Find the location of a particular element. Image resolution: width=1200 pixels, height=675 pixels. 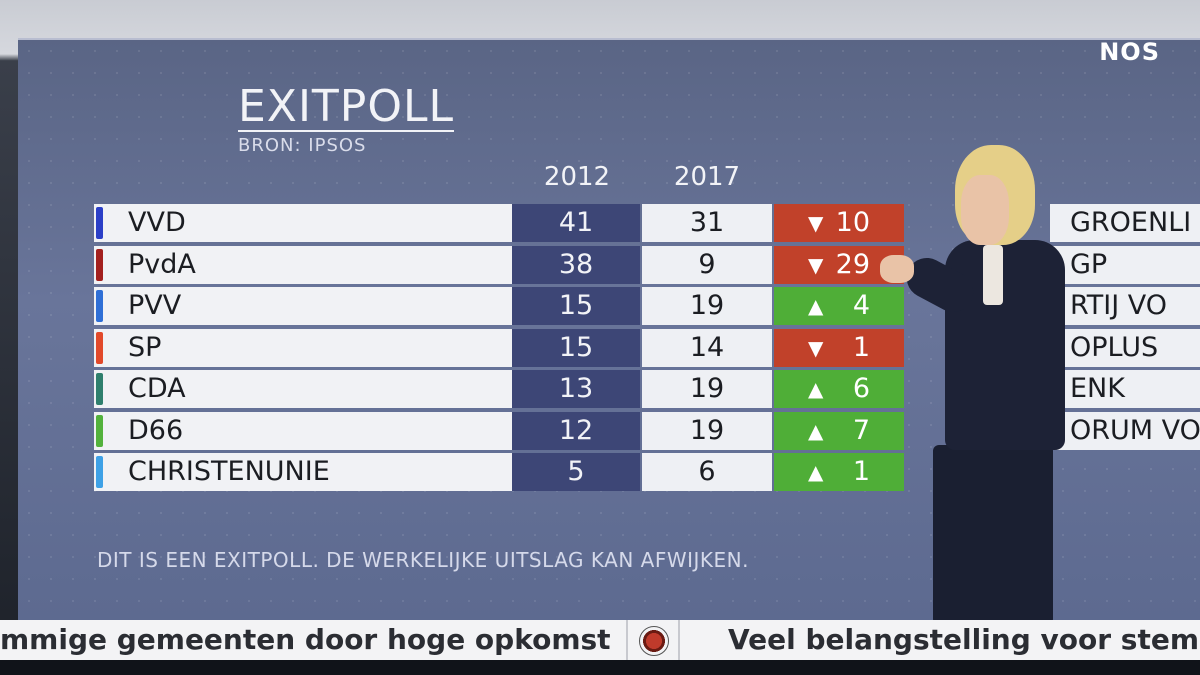

party-name-cell: D66 is located at coordinates (303, 430).